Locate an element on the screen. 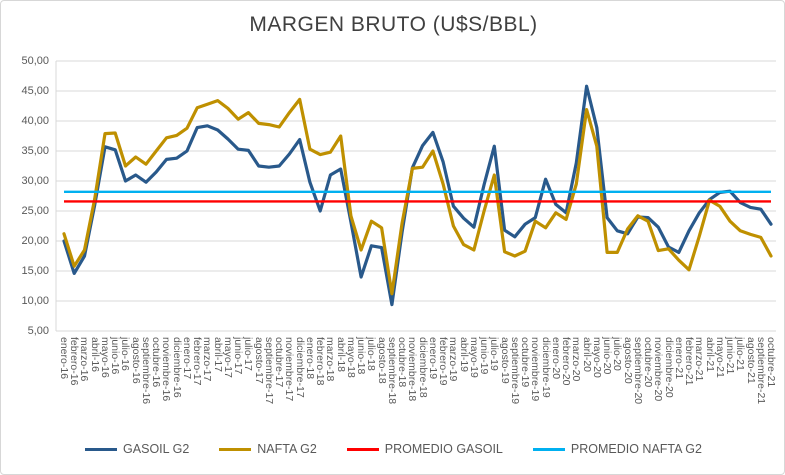 The width and height of the screenshot is (785, 475). x-axis-label: diciembre-20 is located at coordinates (668, 367).